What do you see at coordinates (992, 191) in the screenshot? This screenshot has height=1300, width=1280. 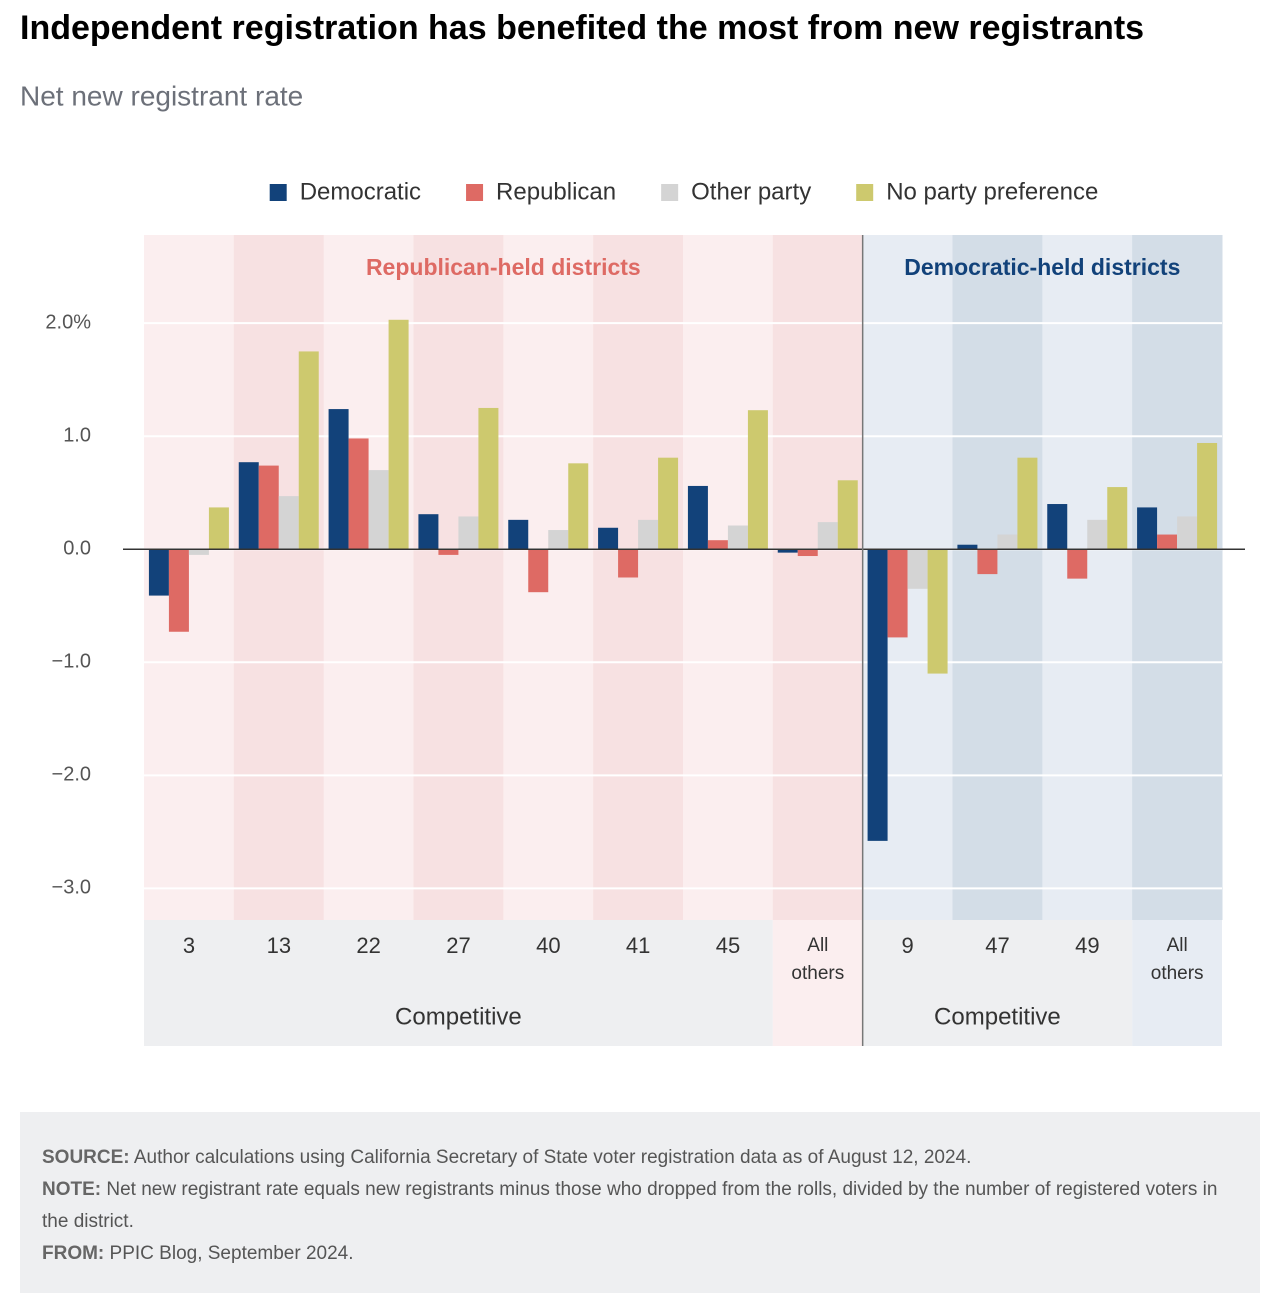 I see `legend-label: No party preference` at bounding box center [992, 191].